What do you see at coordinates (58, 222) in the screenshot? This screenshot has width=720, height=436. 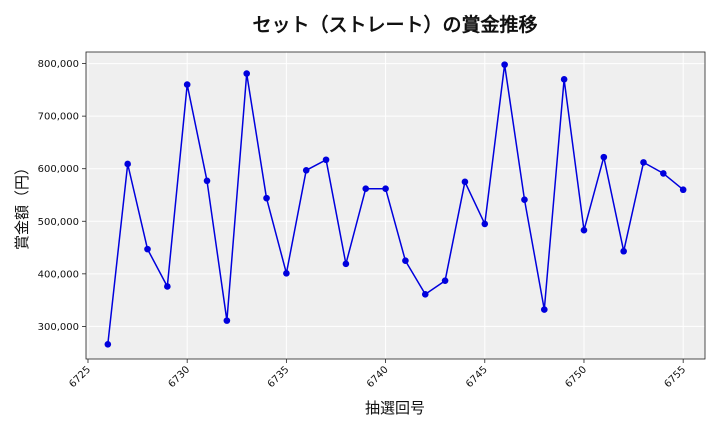 I see `y-tick-label: 500,000` at bounding box center [58, 222].